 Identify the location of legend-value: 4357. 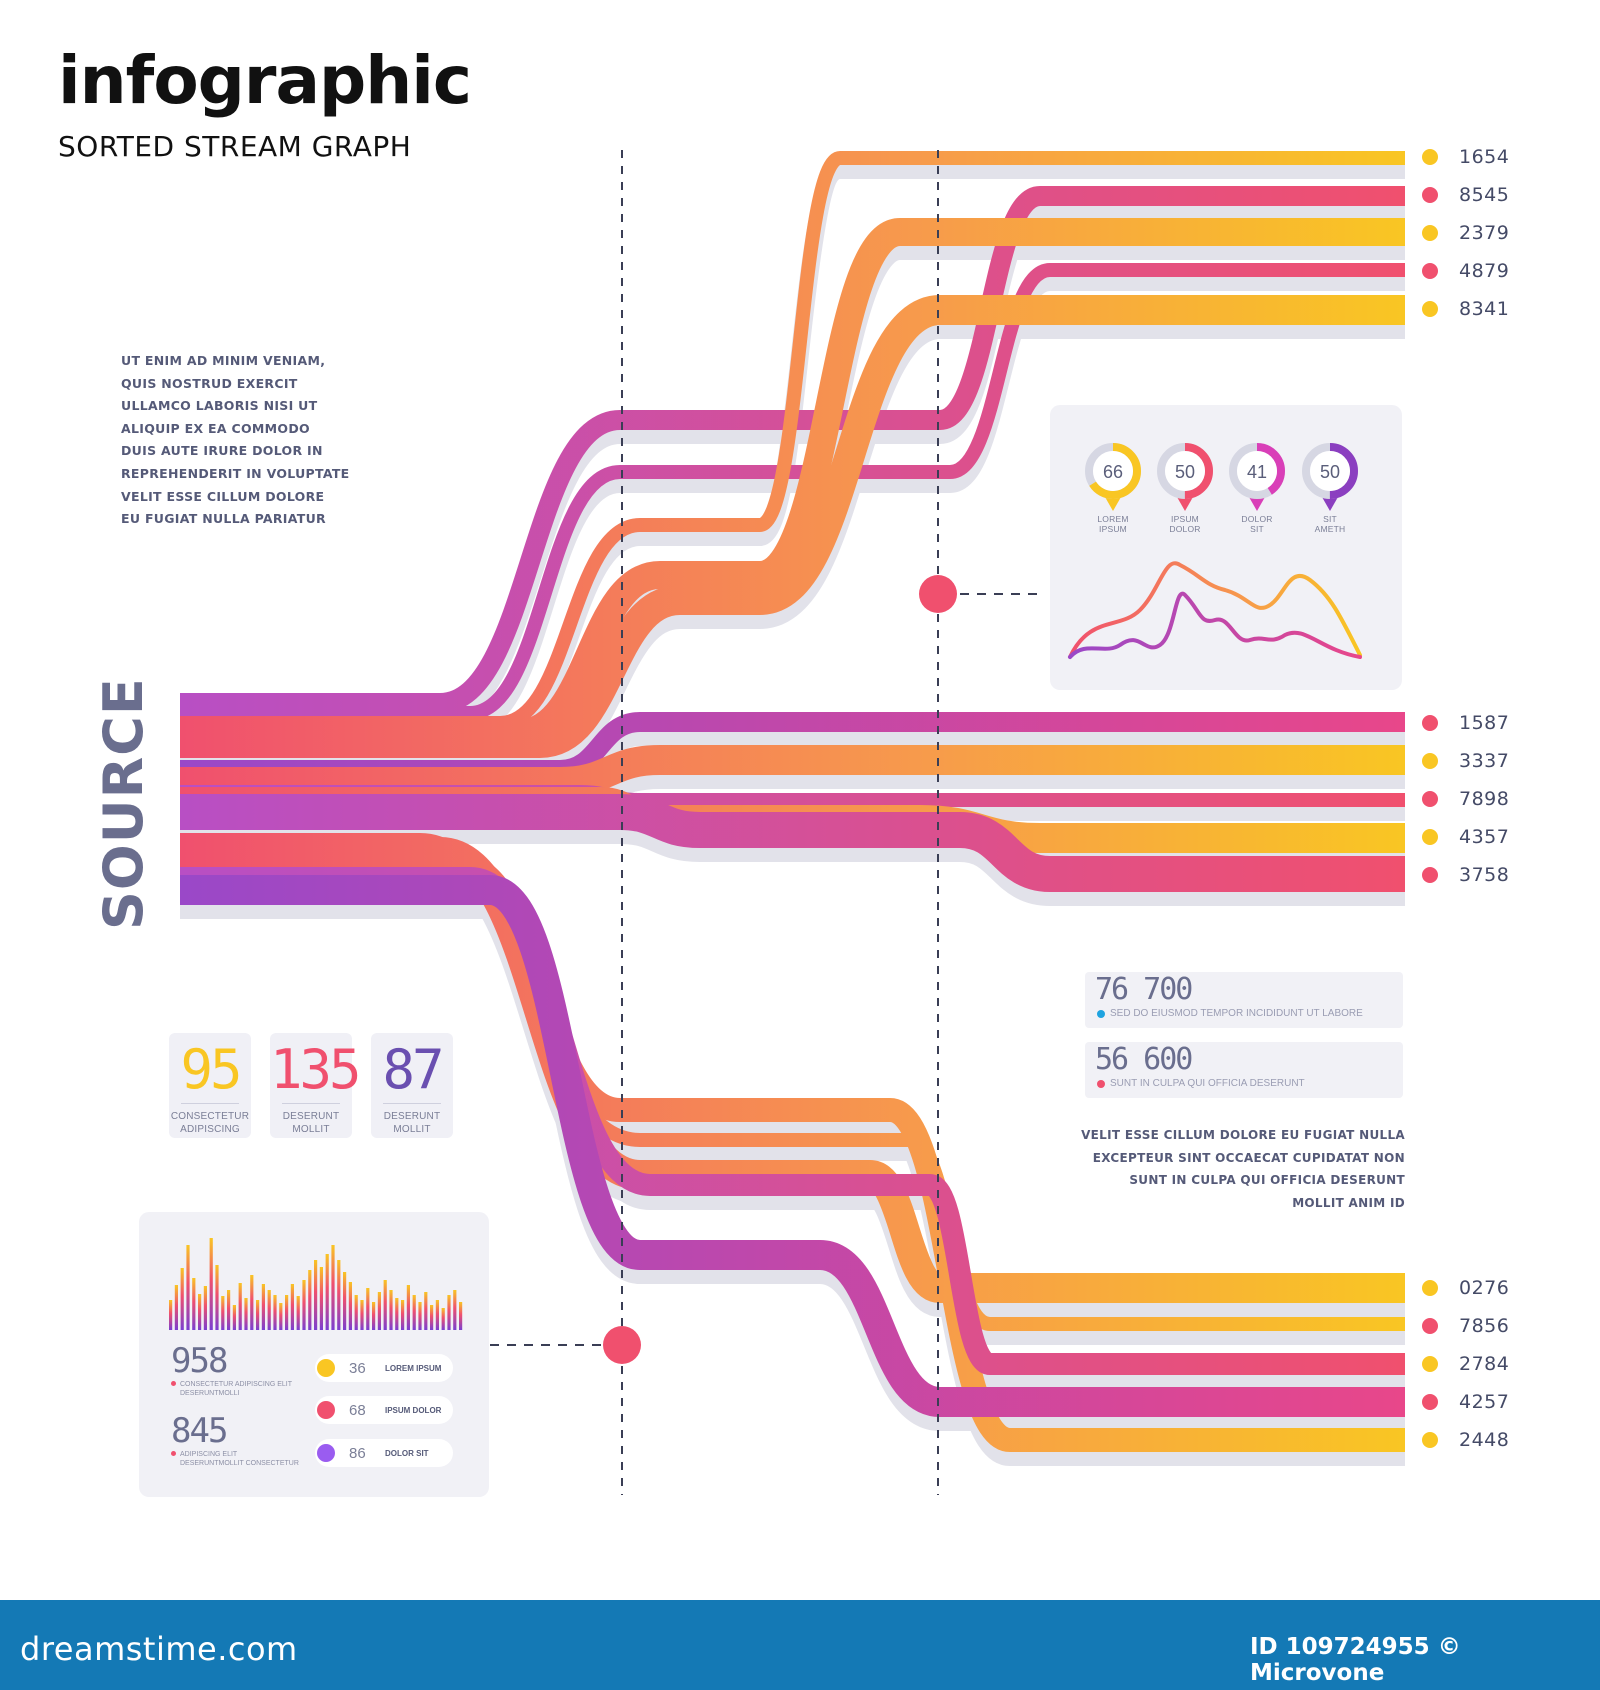
(1484, 837).